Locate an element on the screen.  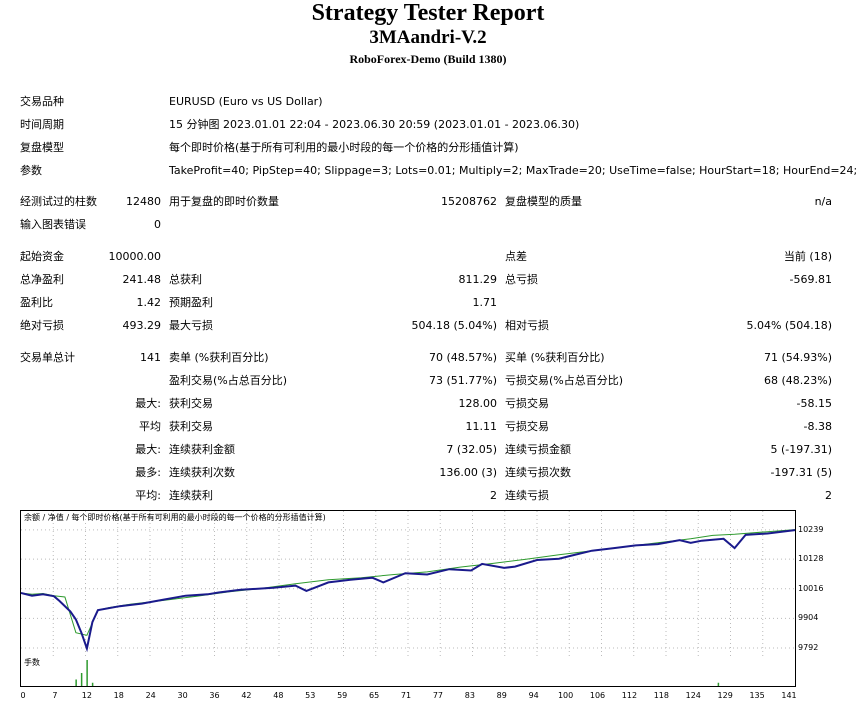
server-build: RoboForex-Demo (Build 1380) is located at coordinates (428, 59).